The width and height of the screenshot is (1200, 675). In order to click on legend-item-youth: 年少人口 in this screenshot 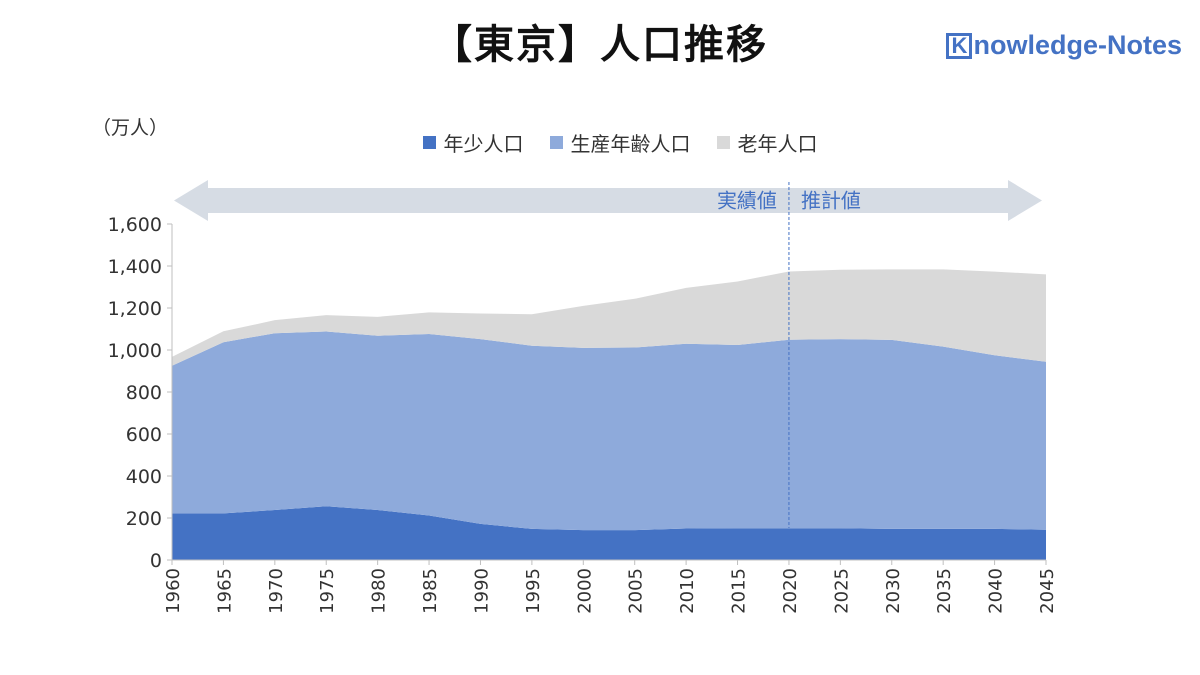, I will do `click(473, 142)`.